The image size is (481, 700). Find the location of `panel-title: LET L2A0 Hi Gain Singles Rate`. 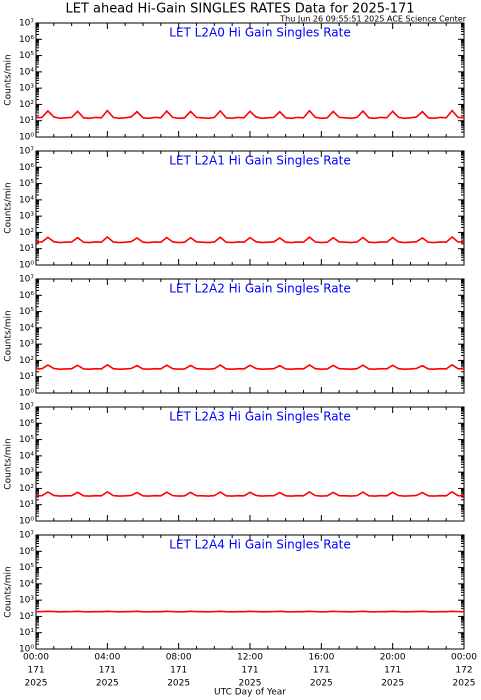

panel-title: LET L2A0 Hi Gain Singles Rate is located at coordinates (259, 33).